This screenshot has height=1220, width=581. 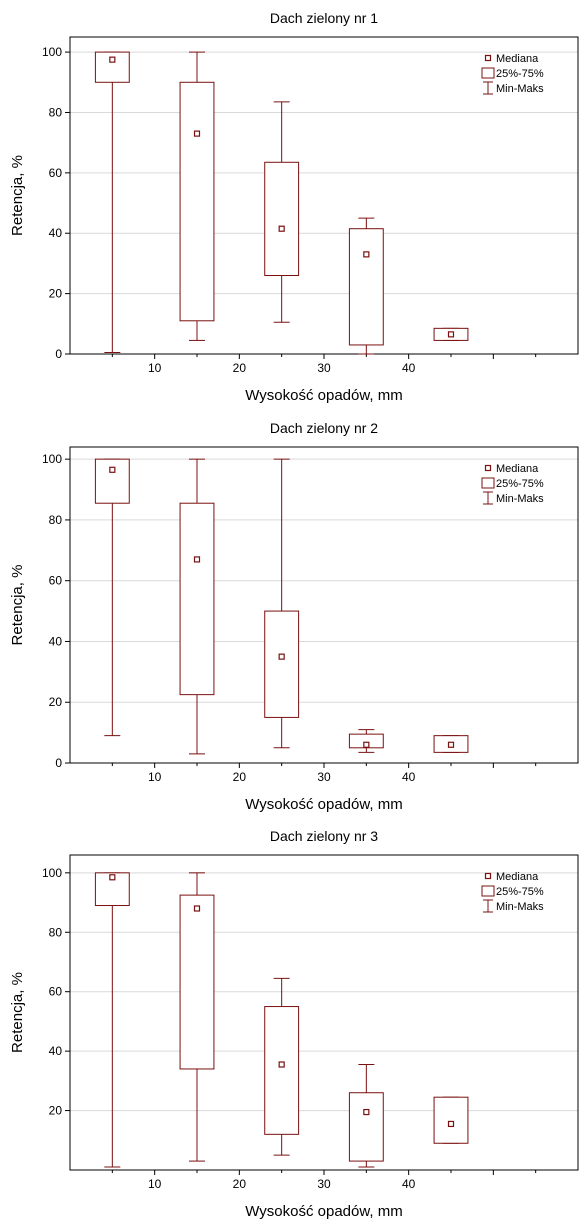 What do you see at coordinates (324, 428) in the screenshot?
I see `chart-title: Dach zielony nr 2` at bounding box center [324, 428].